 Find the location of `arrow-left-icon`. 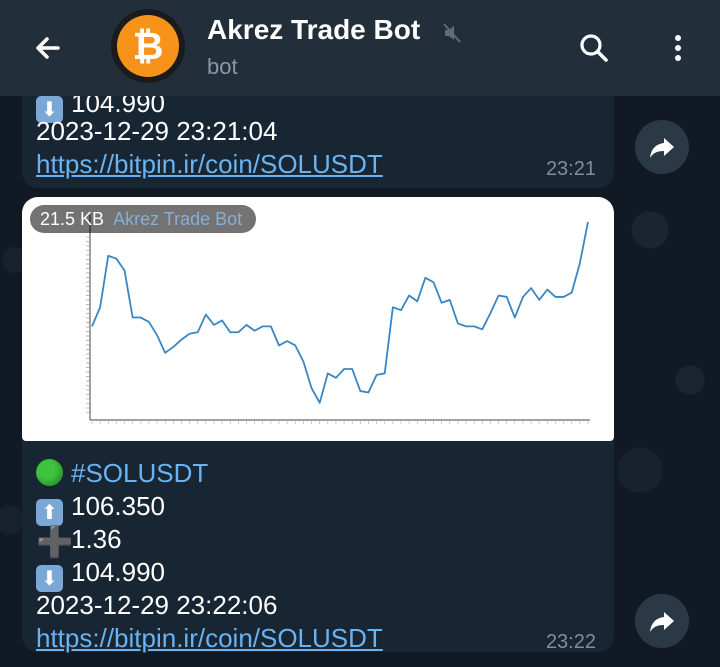

arrow-left-icon is located at coordinates (48, 48).